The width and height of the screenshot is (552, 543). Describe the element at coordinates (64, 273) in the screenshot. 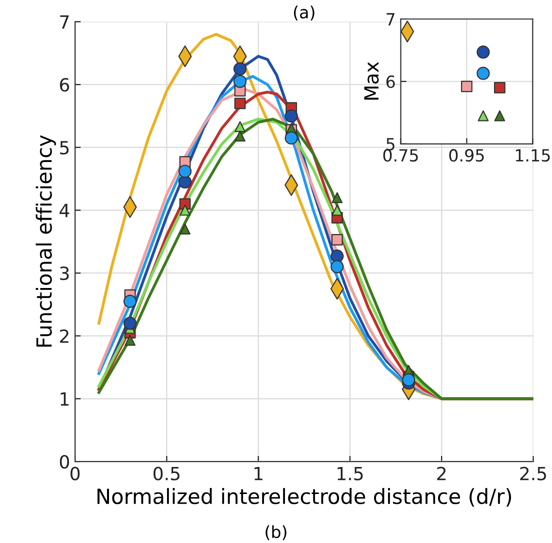

I see `y-tick-label: 3` at that location.